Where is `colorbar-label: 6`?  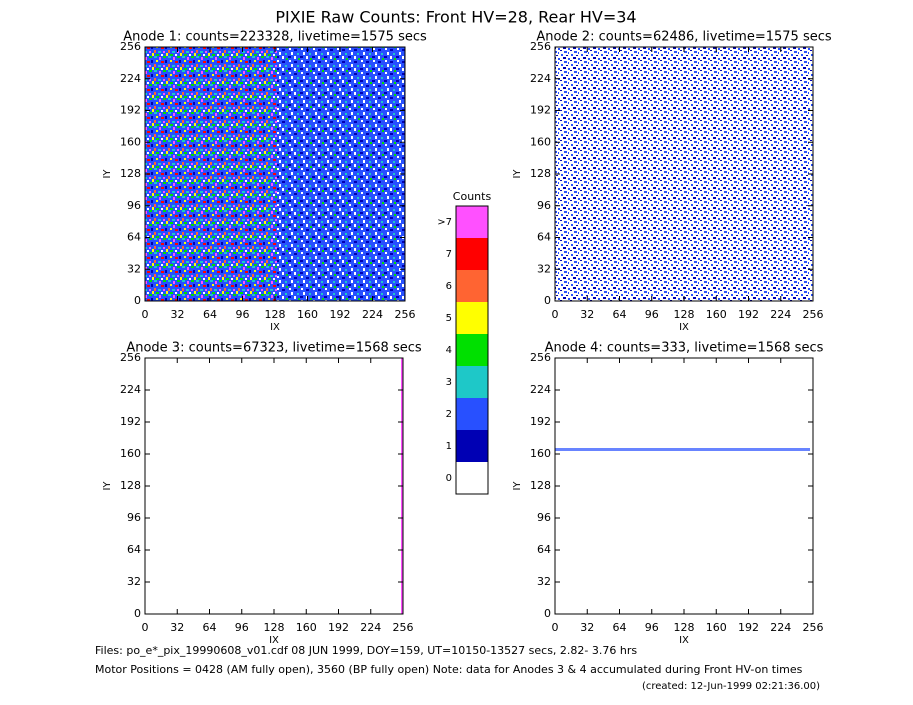 colorbar-label: 6 is located at coordinates (449, 286).